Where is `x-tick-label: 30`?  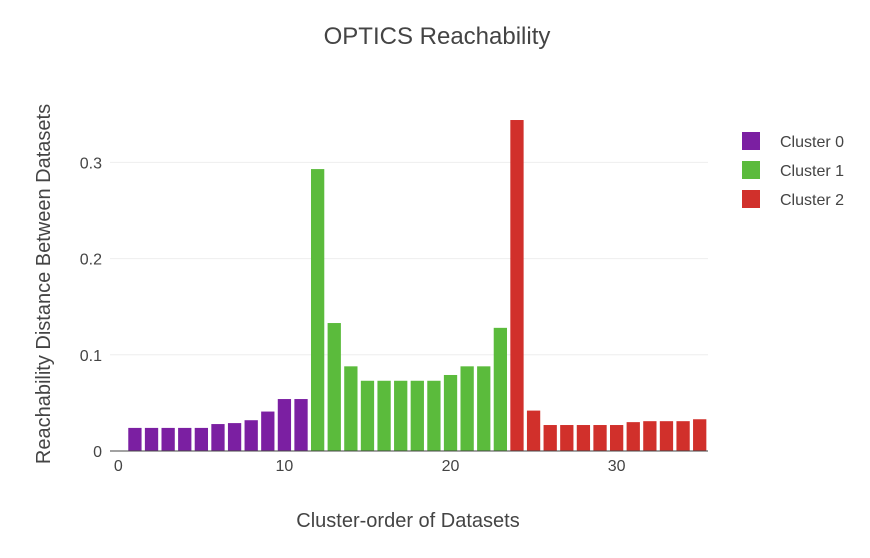
x-tick-label: 30 is located at coordinates (617, 466).